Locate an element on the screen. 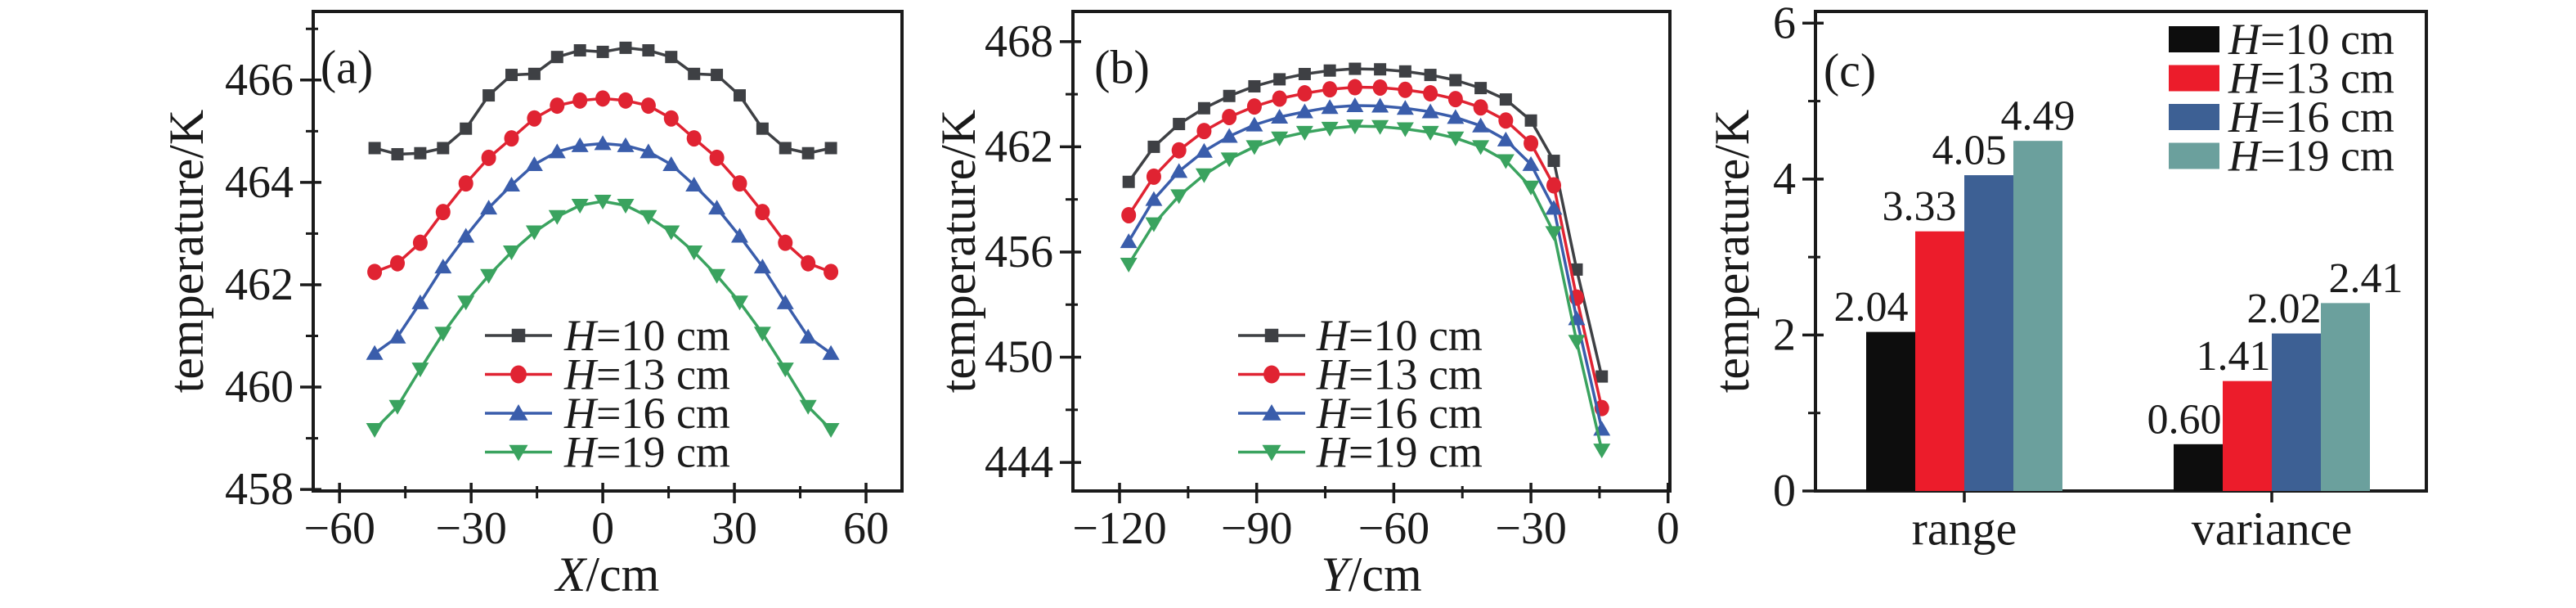  y-tick-label: 2 is located at coordinates (1784, 334).